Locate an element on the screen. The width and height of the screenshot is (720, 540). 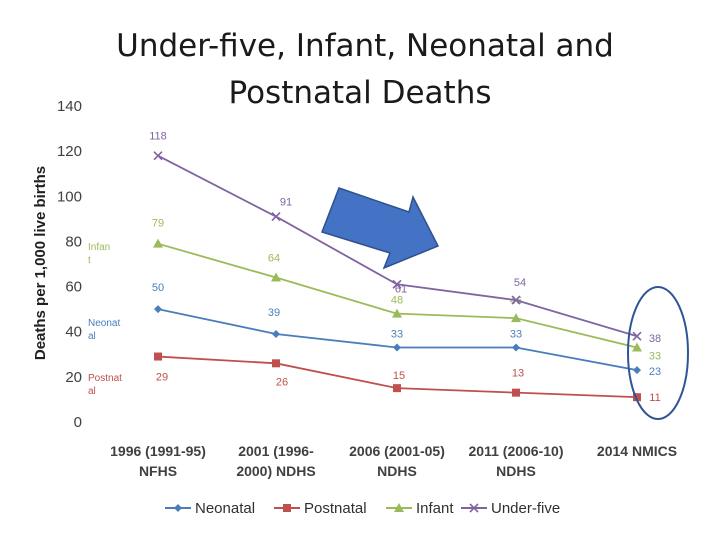
series-side-label: t is located at coordinates (89, 260).